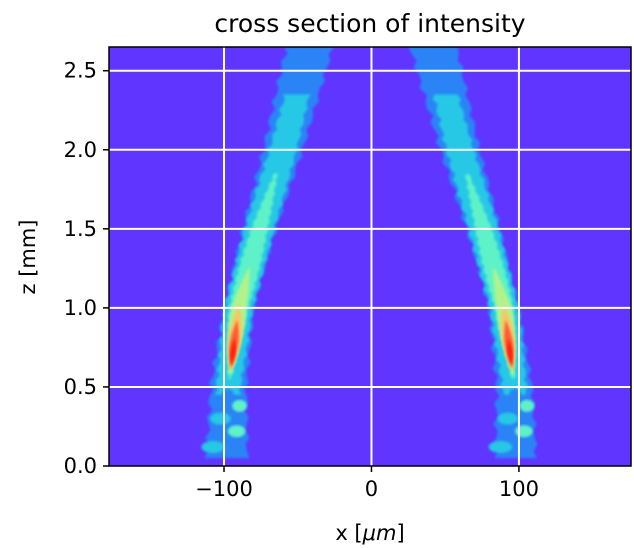 The image size is (634, 548). I want to click on y-axis: 0.0 0.5 1.0 1.5 2.0 2.5, so click(86, 268).